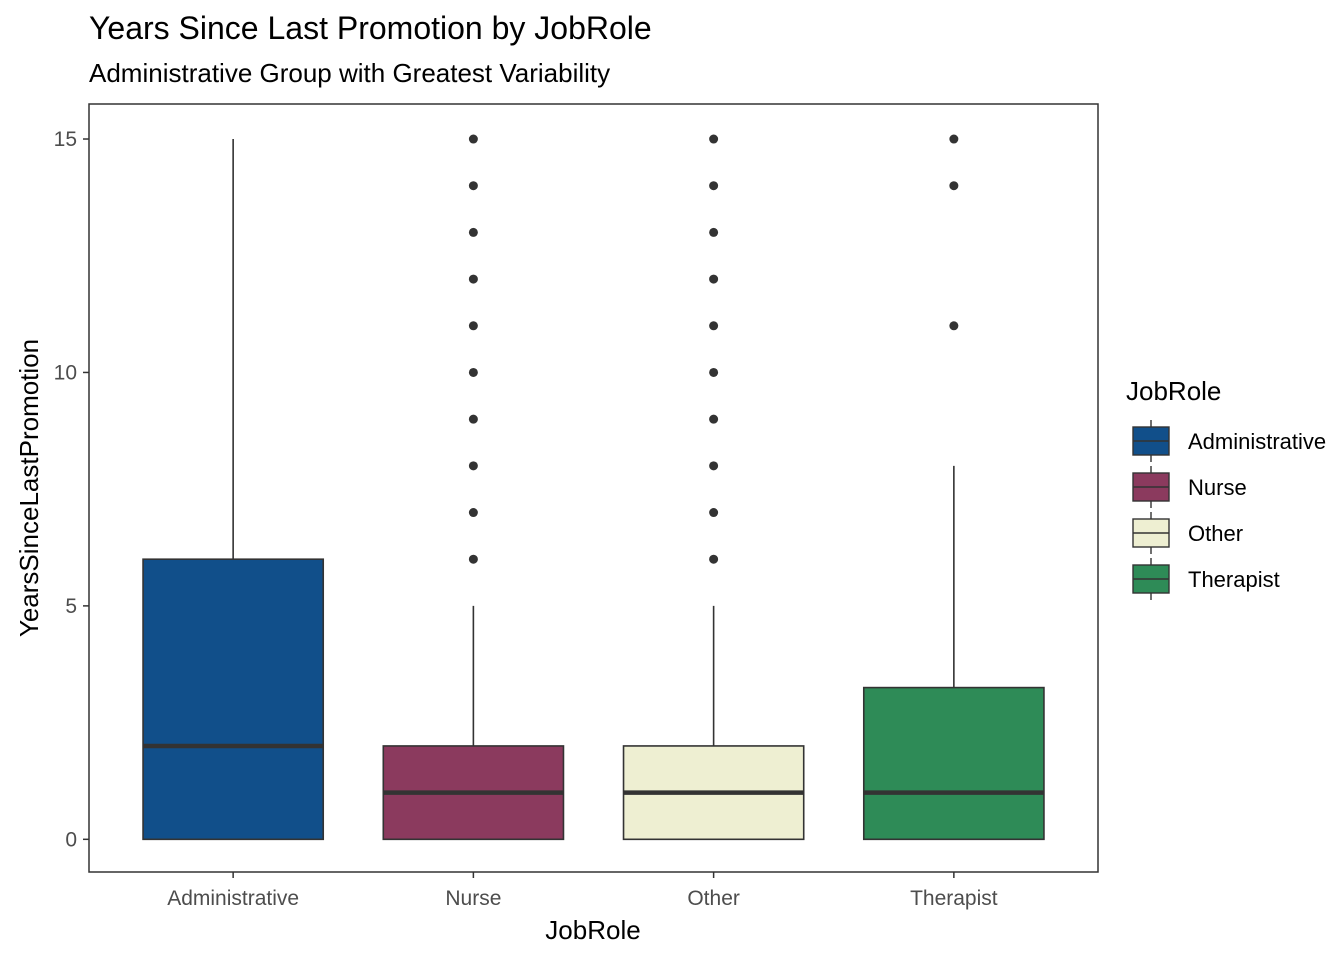 This screenshot has height=960, width=1344. Describe the element at coordinates (713, 487) in the screenshot. I see `box-other` at that location.